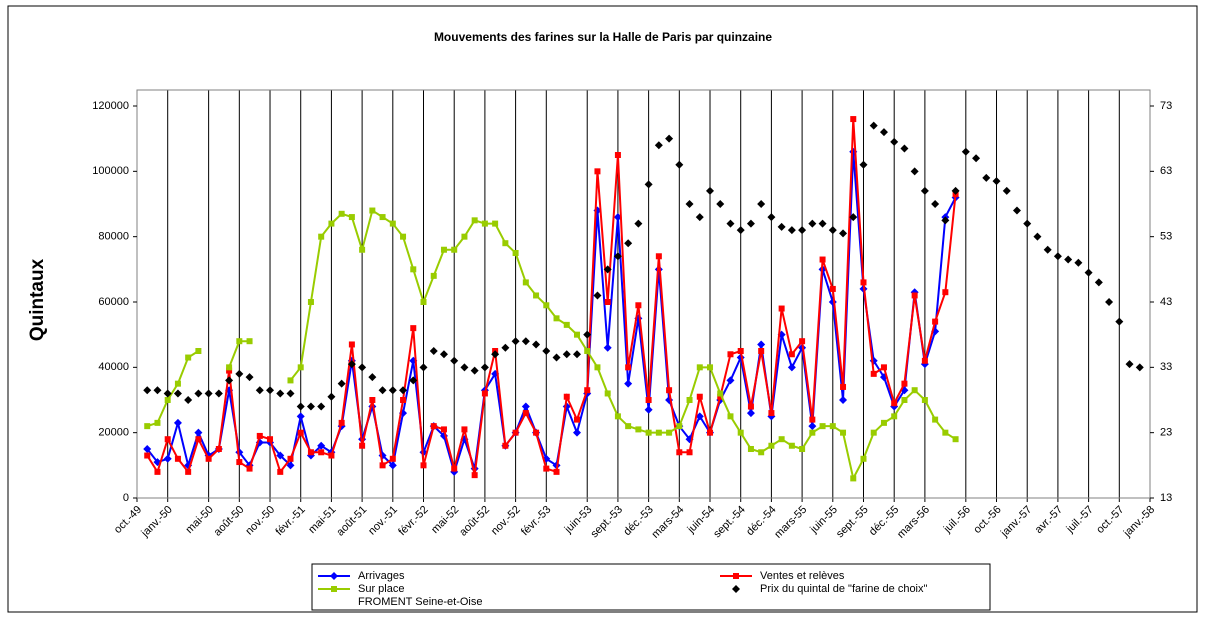  What do you see at coordinates (1166, 171) in the screenshot?
I see `y2-tick-label: 63` at bounding box center [1166, 171].